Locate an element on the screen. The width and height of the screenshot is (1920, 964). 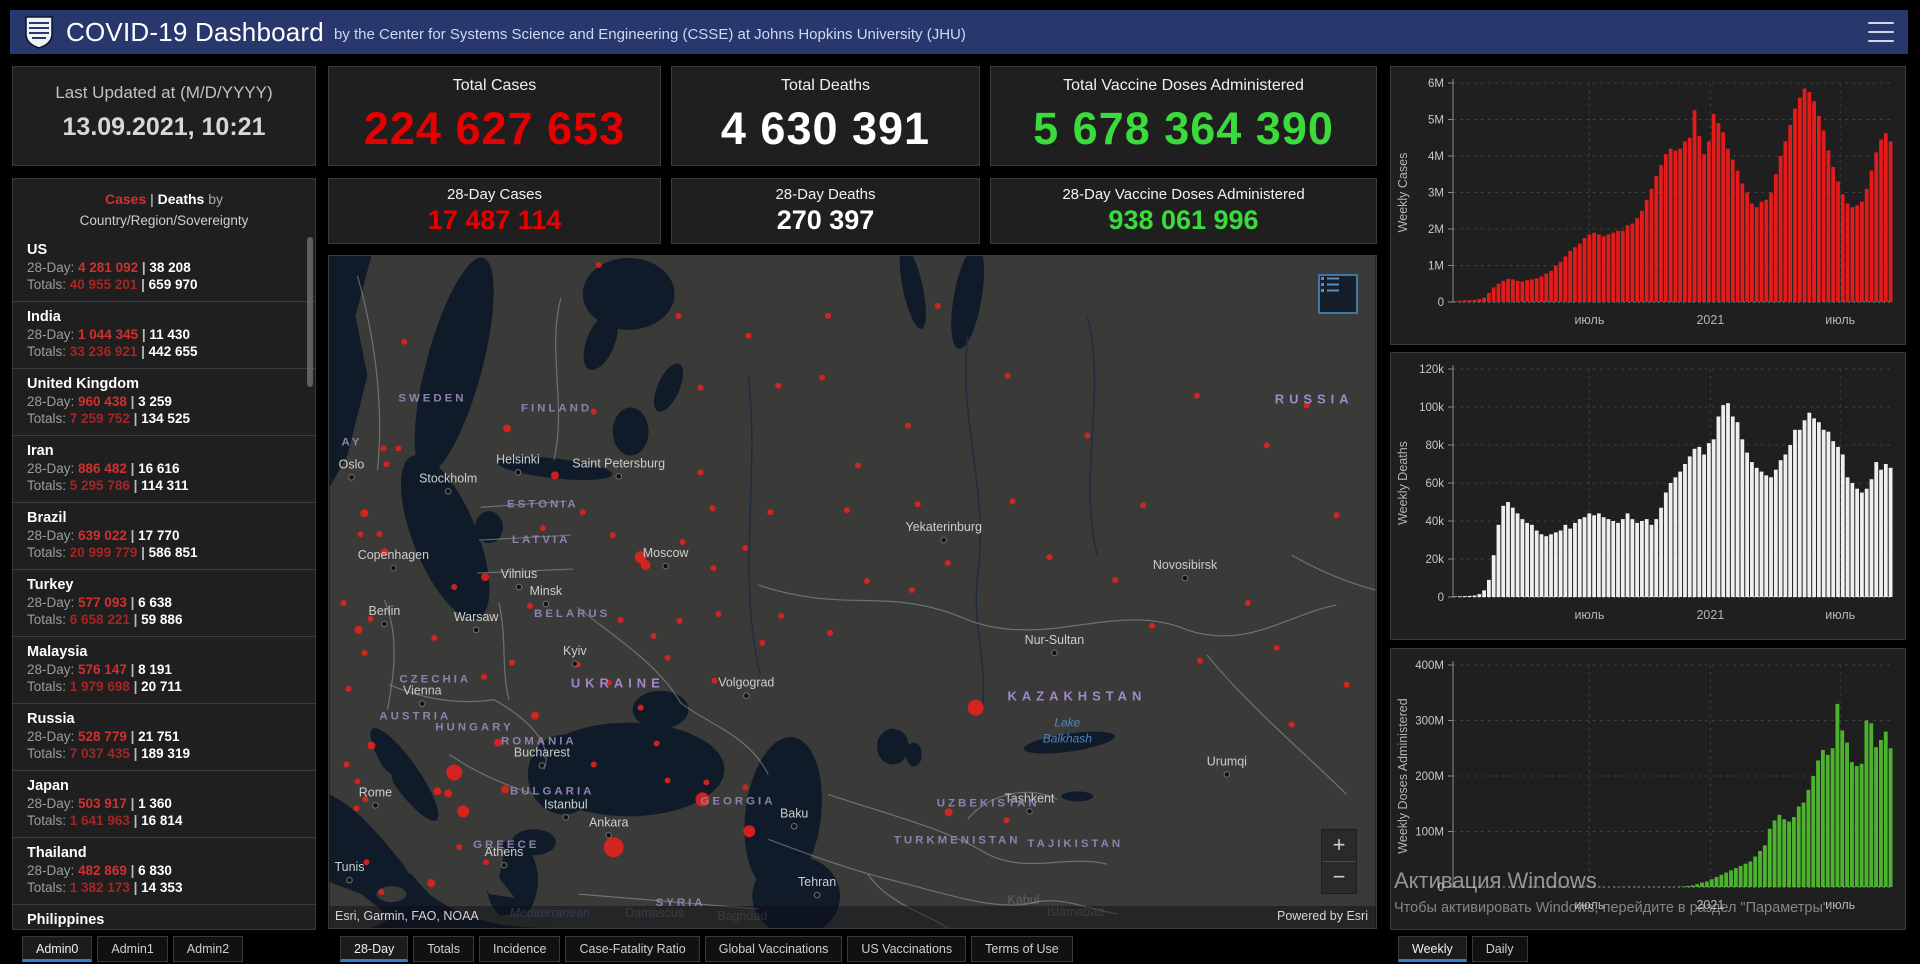
svg-text: Vilnius is located at coordinates (519, 574).